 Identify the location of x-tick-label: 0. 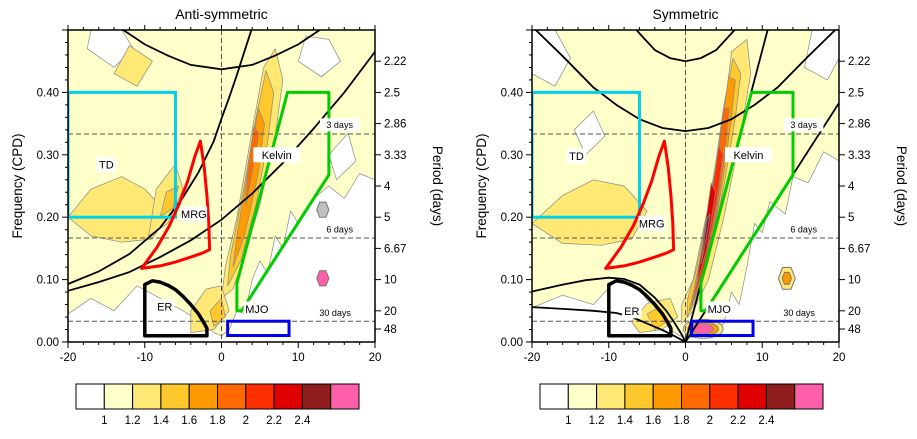
(221, 358).